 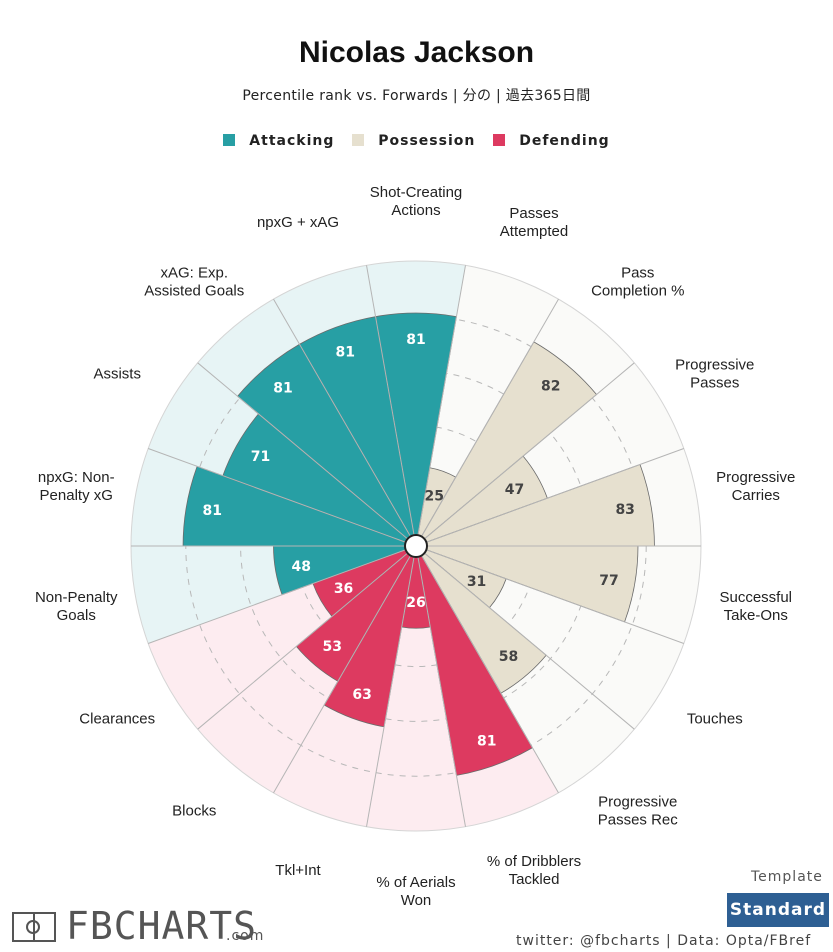 I want to click on value-label: 36, so click(x=343, y=589).